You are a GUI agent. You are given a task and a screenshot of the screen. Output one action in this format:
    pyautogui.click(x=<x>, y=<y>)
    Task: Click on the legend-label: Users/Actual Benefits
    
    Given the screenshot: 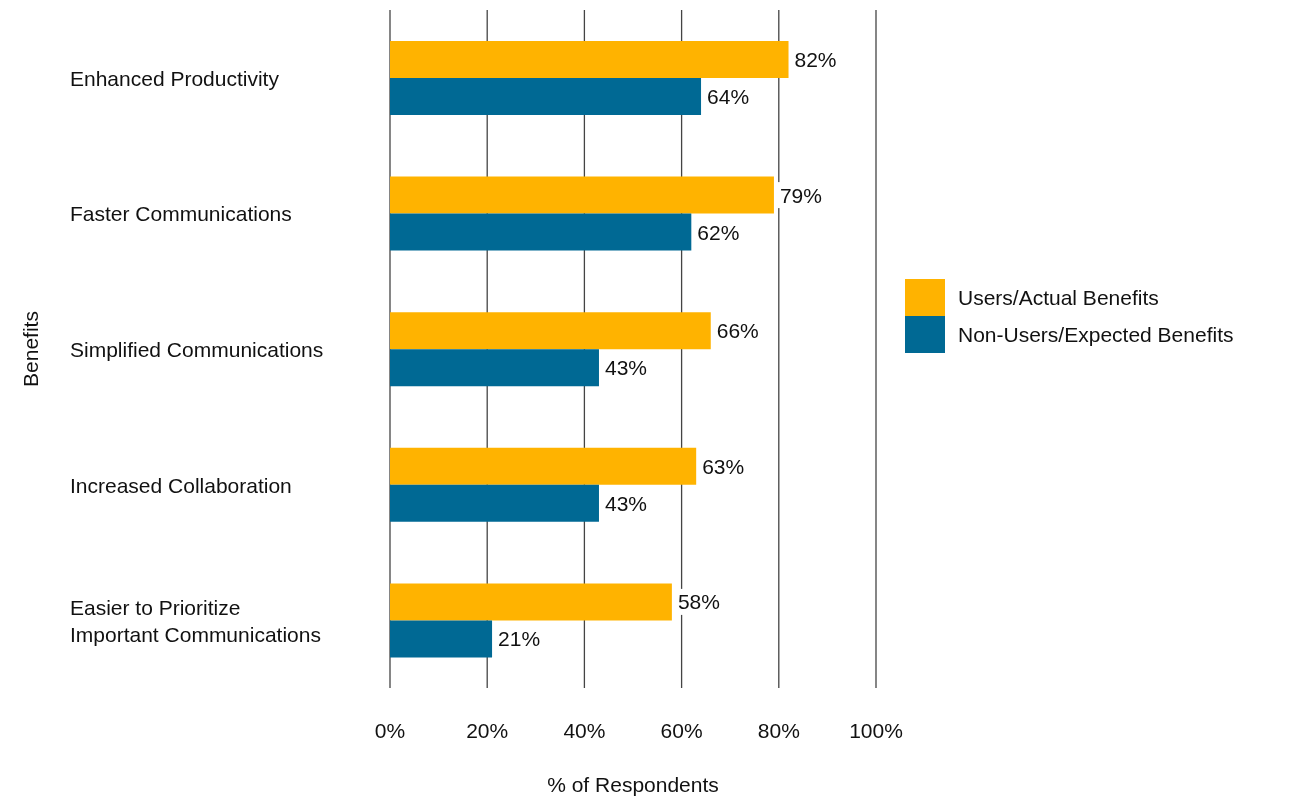 What is the action you would take?
    pyautogui.click(x=1058, y=297)
    